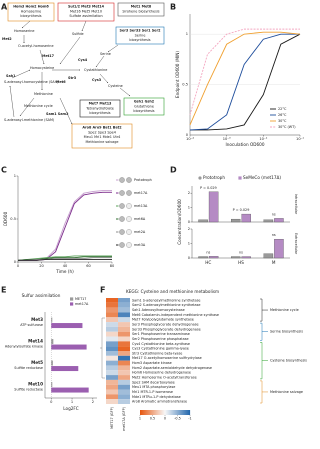 This screenshot has width=320, height=449. What do you see at coordinates (152, 392) in the screenshot?
I see `row-label: Mri1 MTR-1-P isomerase` at bounding box center [152, 392].